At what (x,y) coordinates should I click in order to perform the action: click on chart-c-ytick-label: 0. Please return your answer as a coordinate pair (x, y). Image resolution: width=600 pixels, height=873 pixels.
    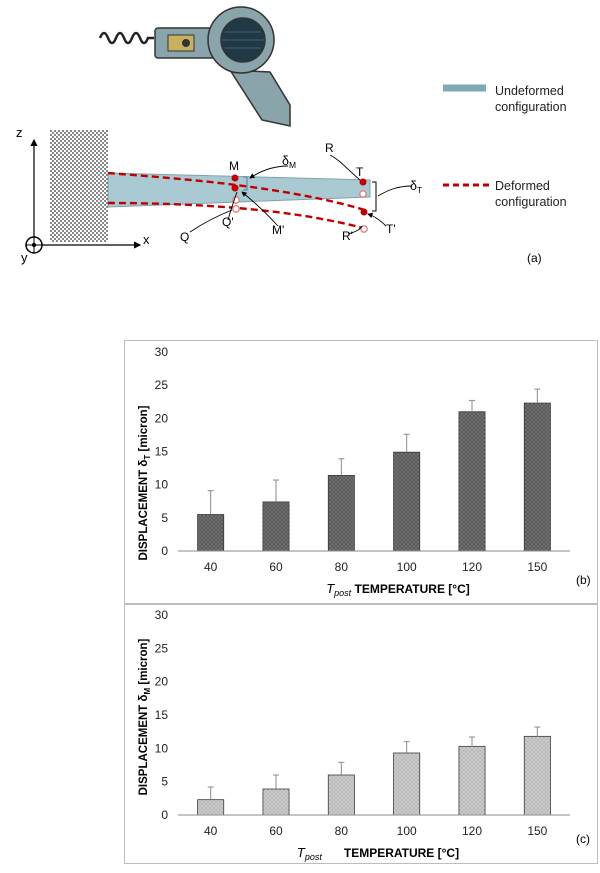
    Looking at the image, I should click on (164, 815).